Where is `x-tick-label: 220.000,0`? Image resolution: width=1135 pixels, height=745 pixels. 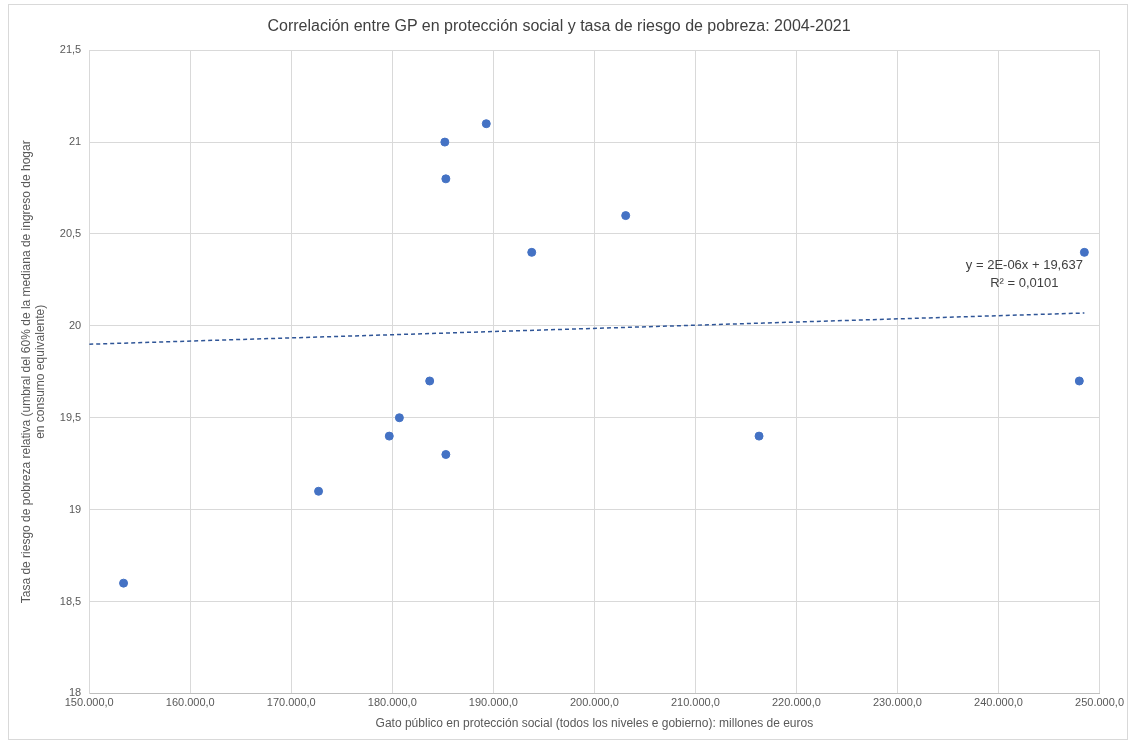
x-tick-label: 220.000,0 is located at coordinates (796, 702).